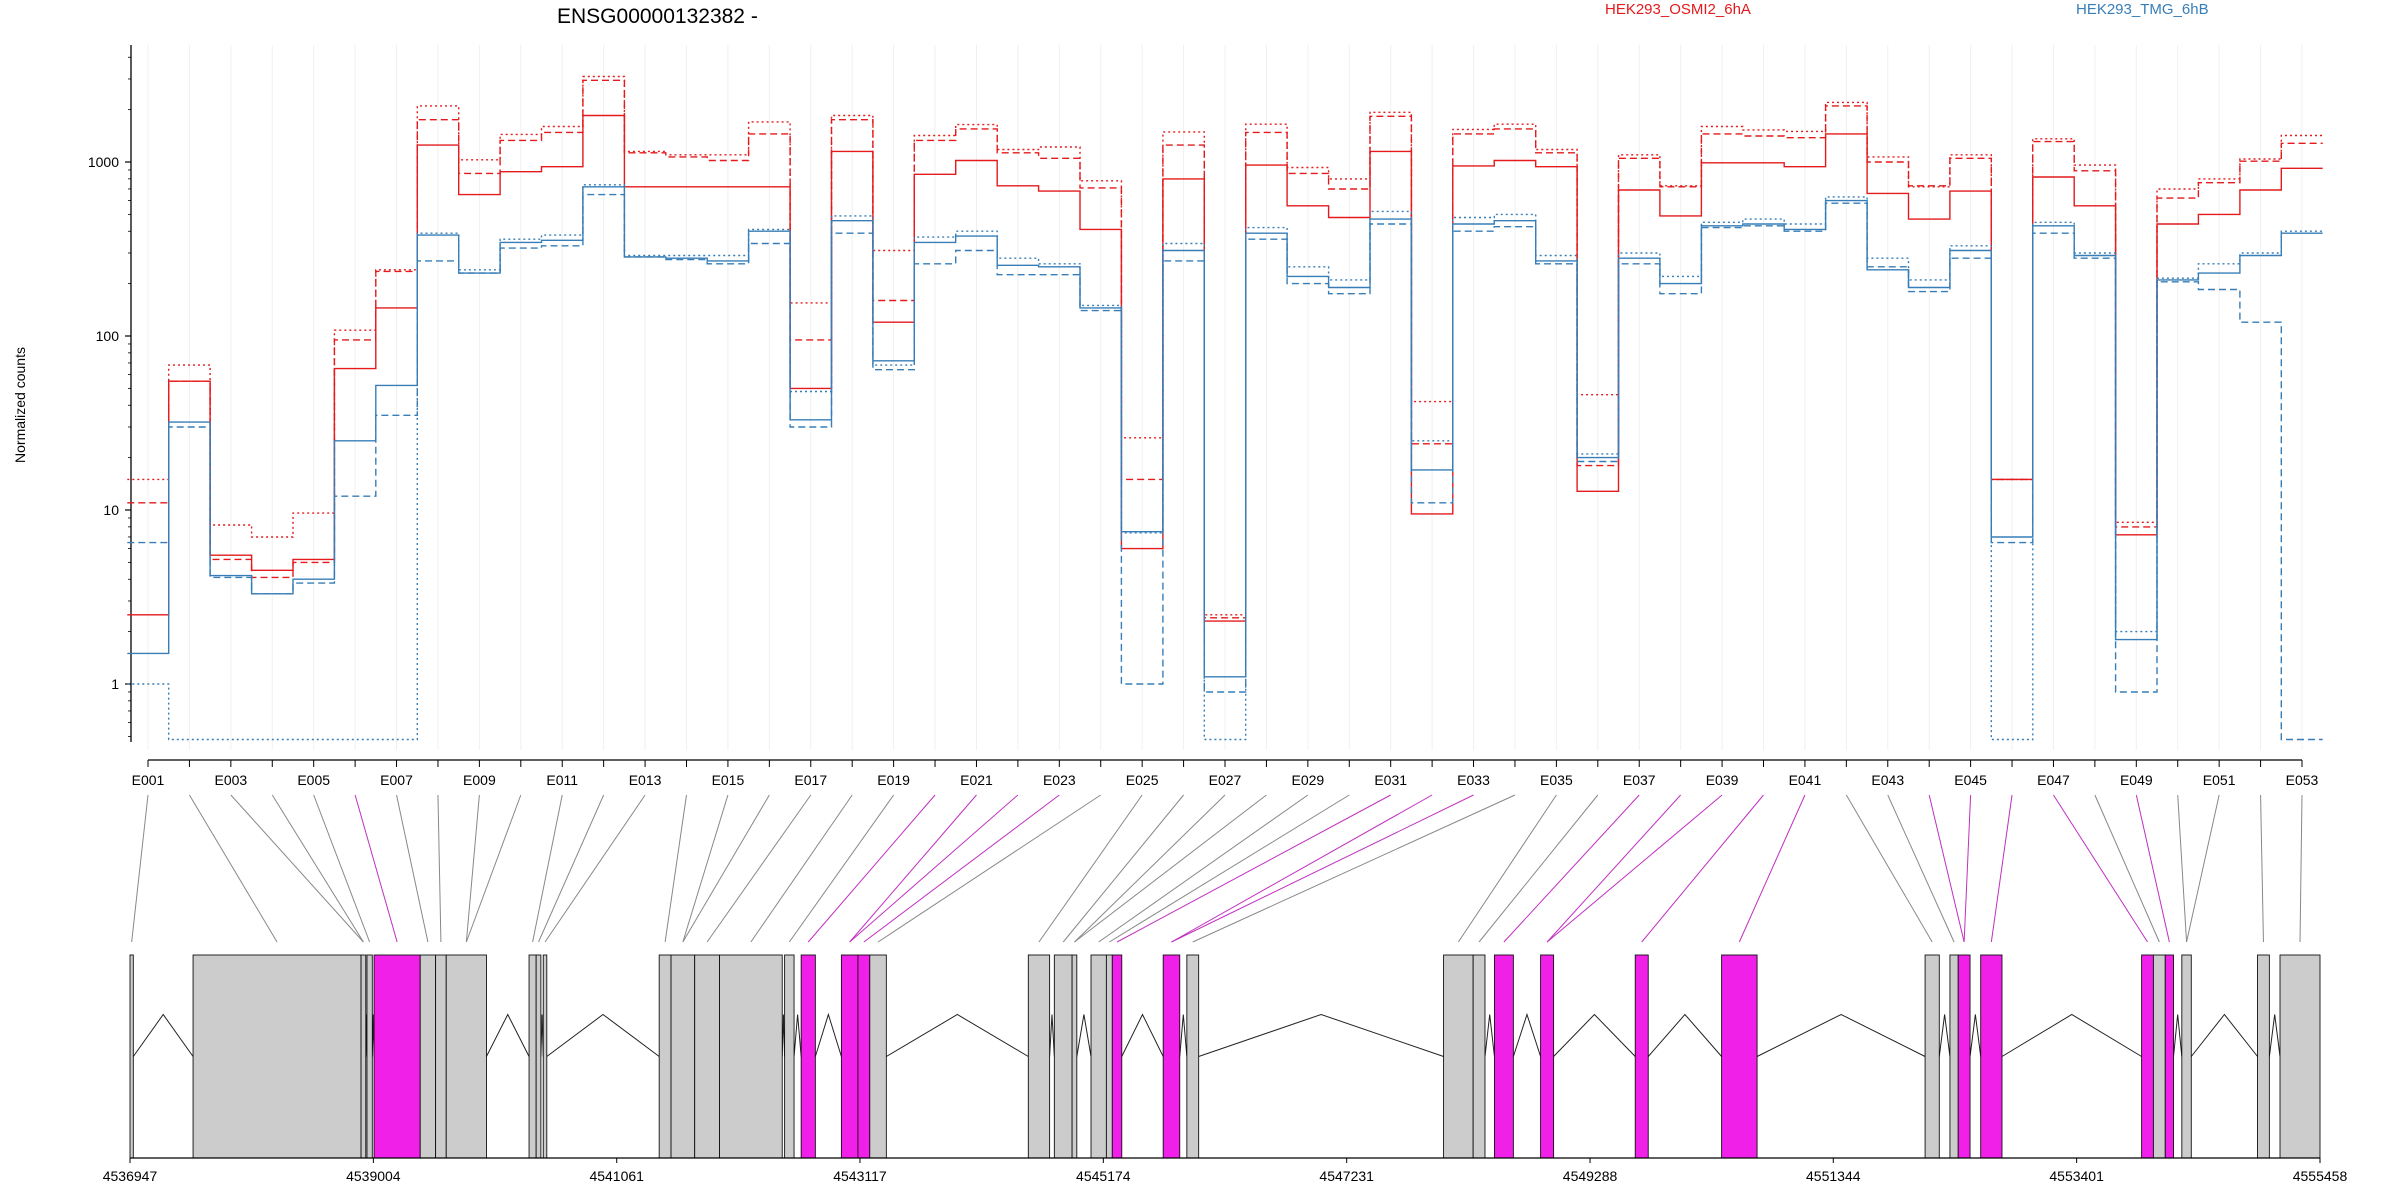 Image resolution: width=2400 pixels, height=1200 pixels. I want to click on legend-label-tmg: HEK293_TMG_6hB, so click(2142, 9).